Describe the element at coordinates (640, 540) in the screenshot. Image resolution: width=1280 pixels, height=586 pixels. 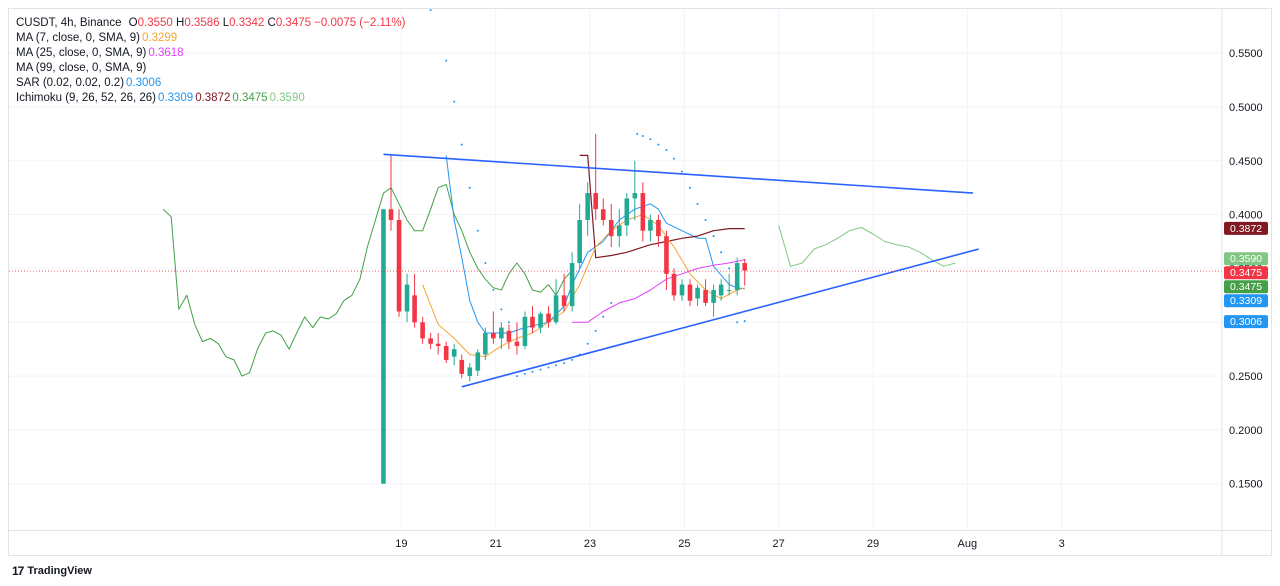
I see `time-axis: 19 21 23 25 27 29 Aug 3` at that location.